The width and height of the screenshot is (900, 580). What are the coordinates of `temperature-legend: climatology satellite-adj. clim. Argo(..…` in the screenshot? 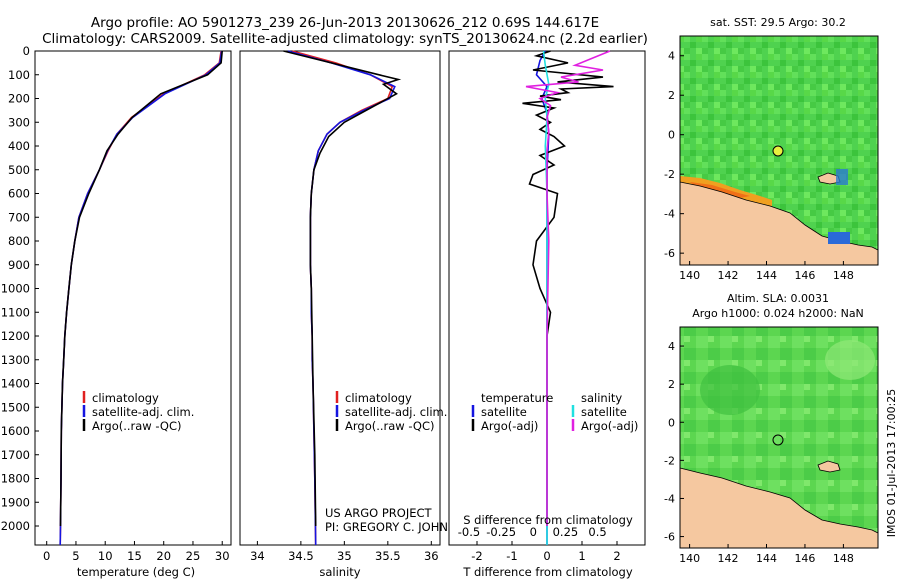 It's located at (138, 412).